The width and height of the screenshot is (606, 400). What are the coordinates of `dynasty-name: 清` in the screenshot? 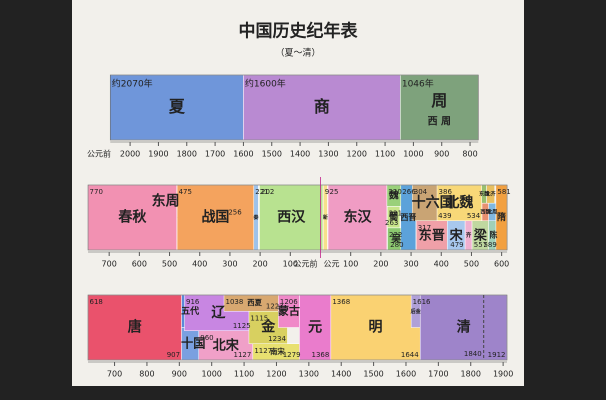 It's located at (464, 327).